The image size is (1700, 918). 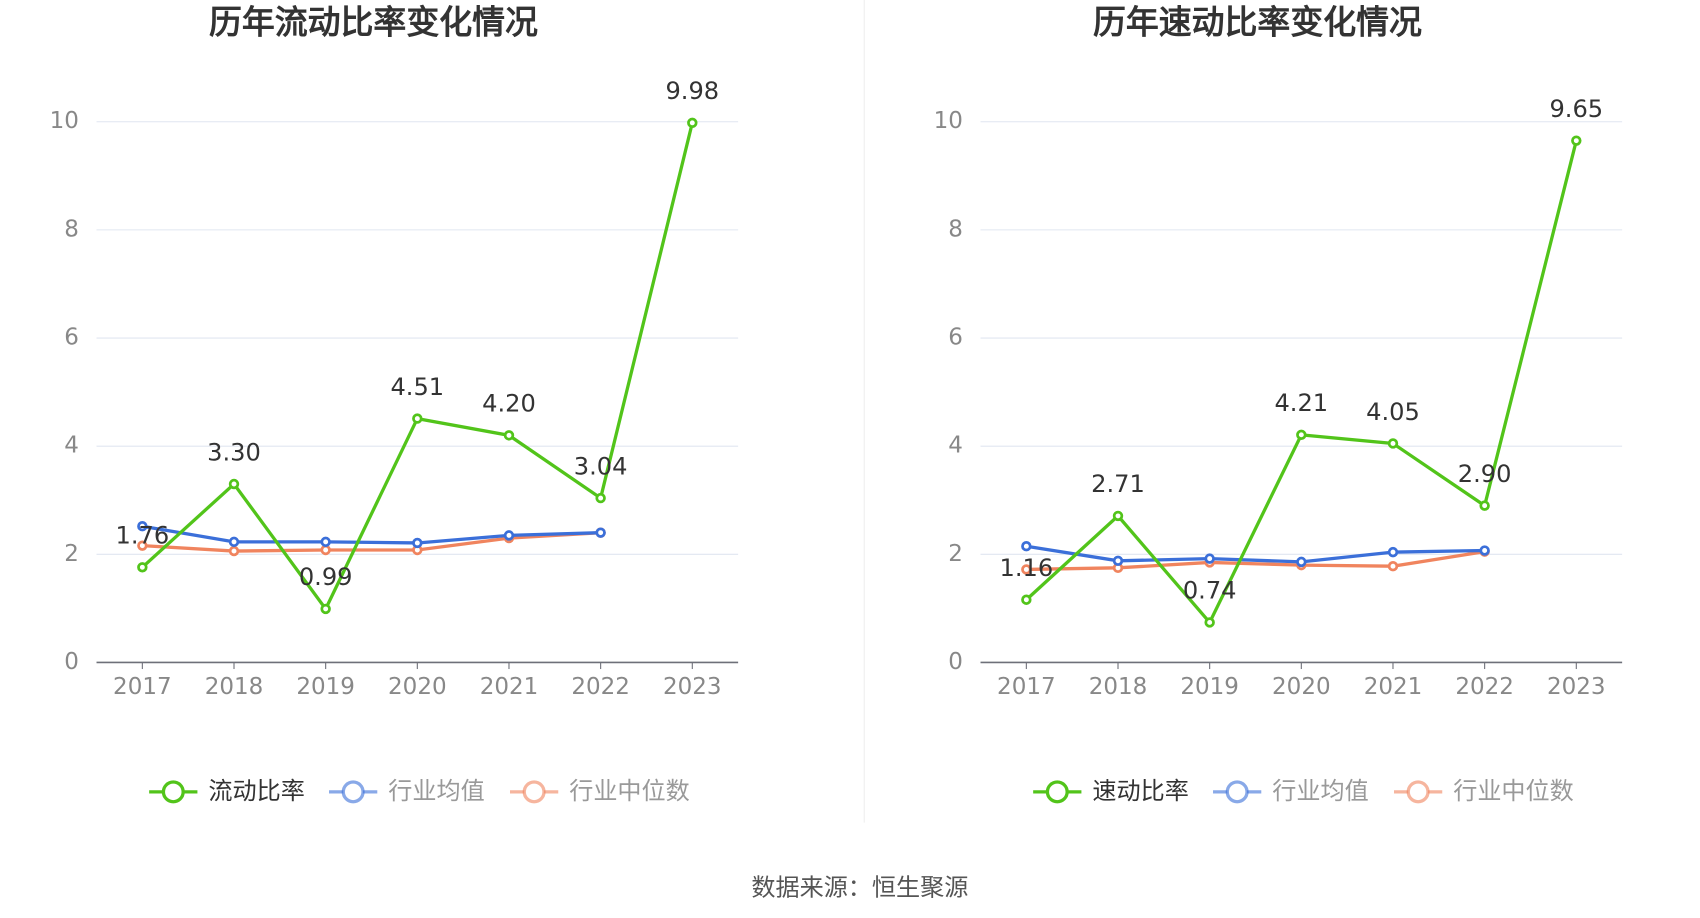 What do you see at coordinates (692, 91) in the screenshot?
I see `data-label: 9.98` at bounding box center [692, 91].